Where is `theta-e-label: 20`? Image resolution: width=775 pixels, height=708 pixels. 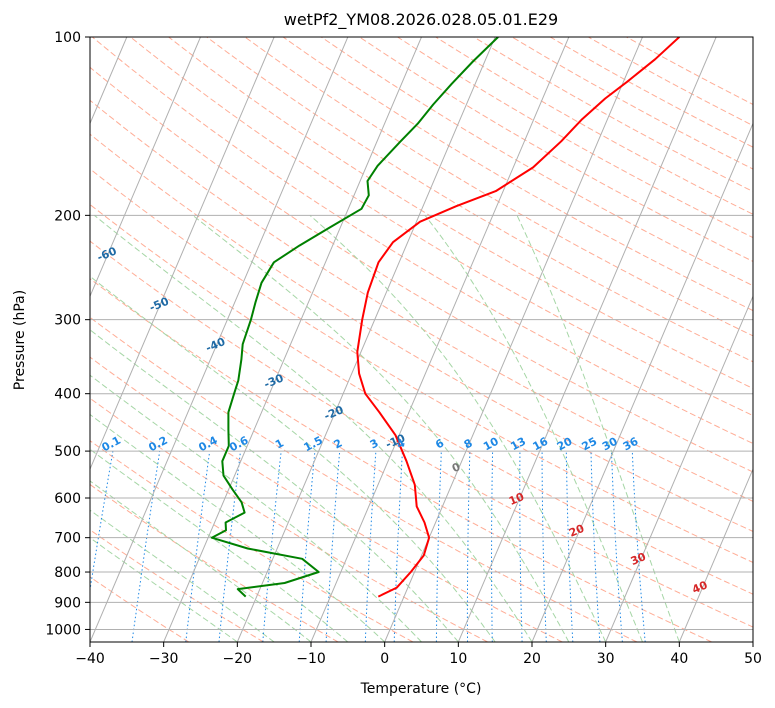
theta-e-label: 20 is located at coordinates (576, 531).